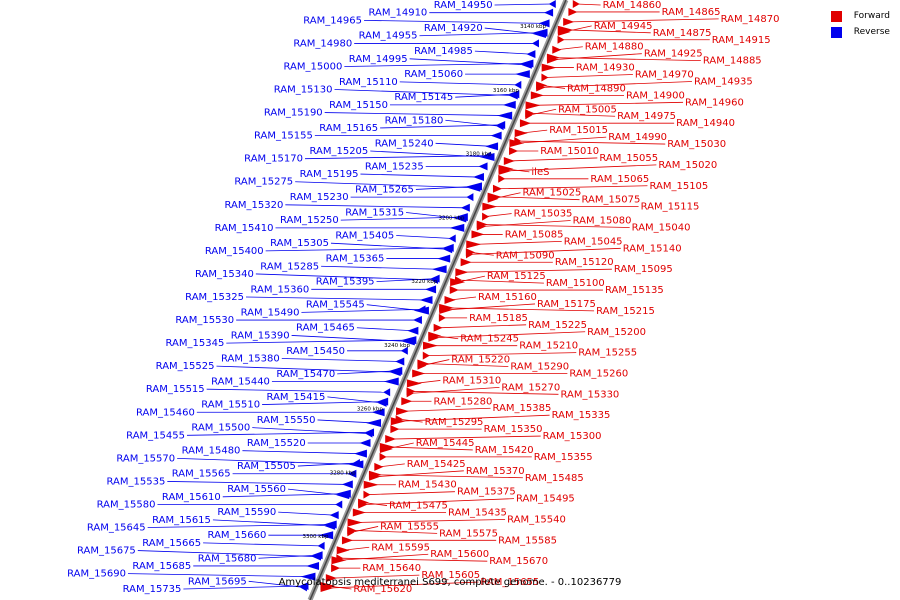 This screenshot has height=600, width=900. What do you see at coordinates (593, 241) in the screenshot?
I see `forward-gene-label: RAM_15045` at bounding box center [593, 241].